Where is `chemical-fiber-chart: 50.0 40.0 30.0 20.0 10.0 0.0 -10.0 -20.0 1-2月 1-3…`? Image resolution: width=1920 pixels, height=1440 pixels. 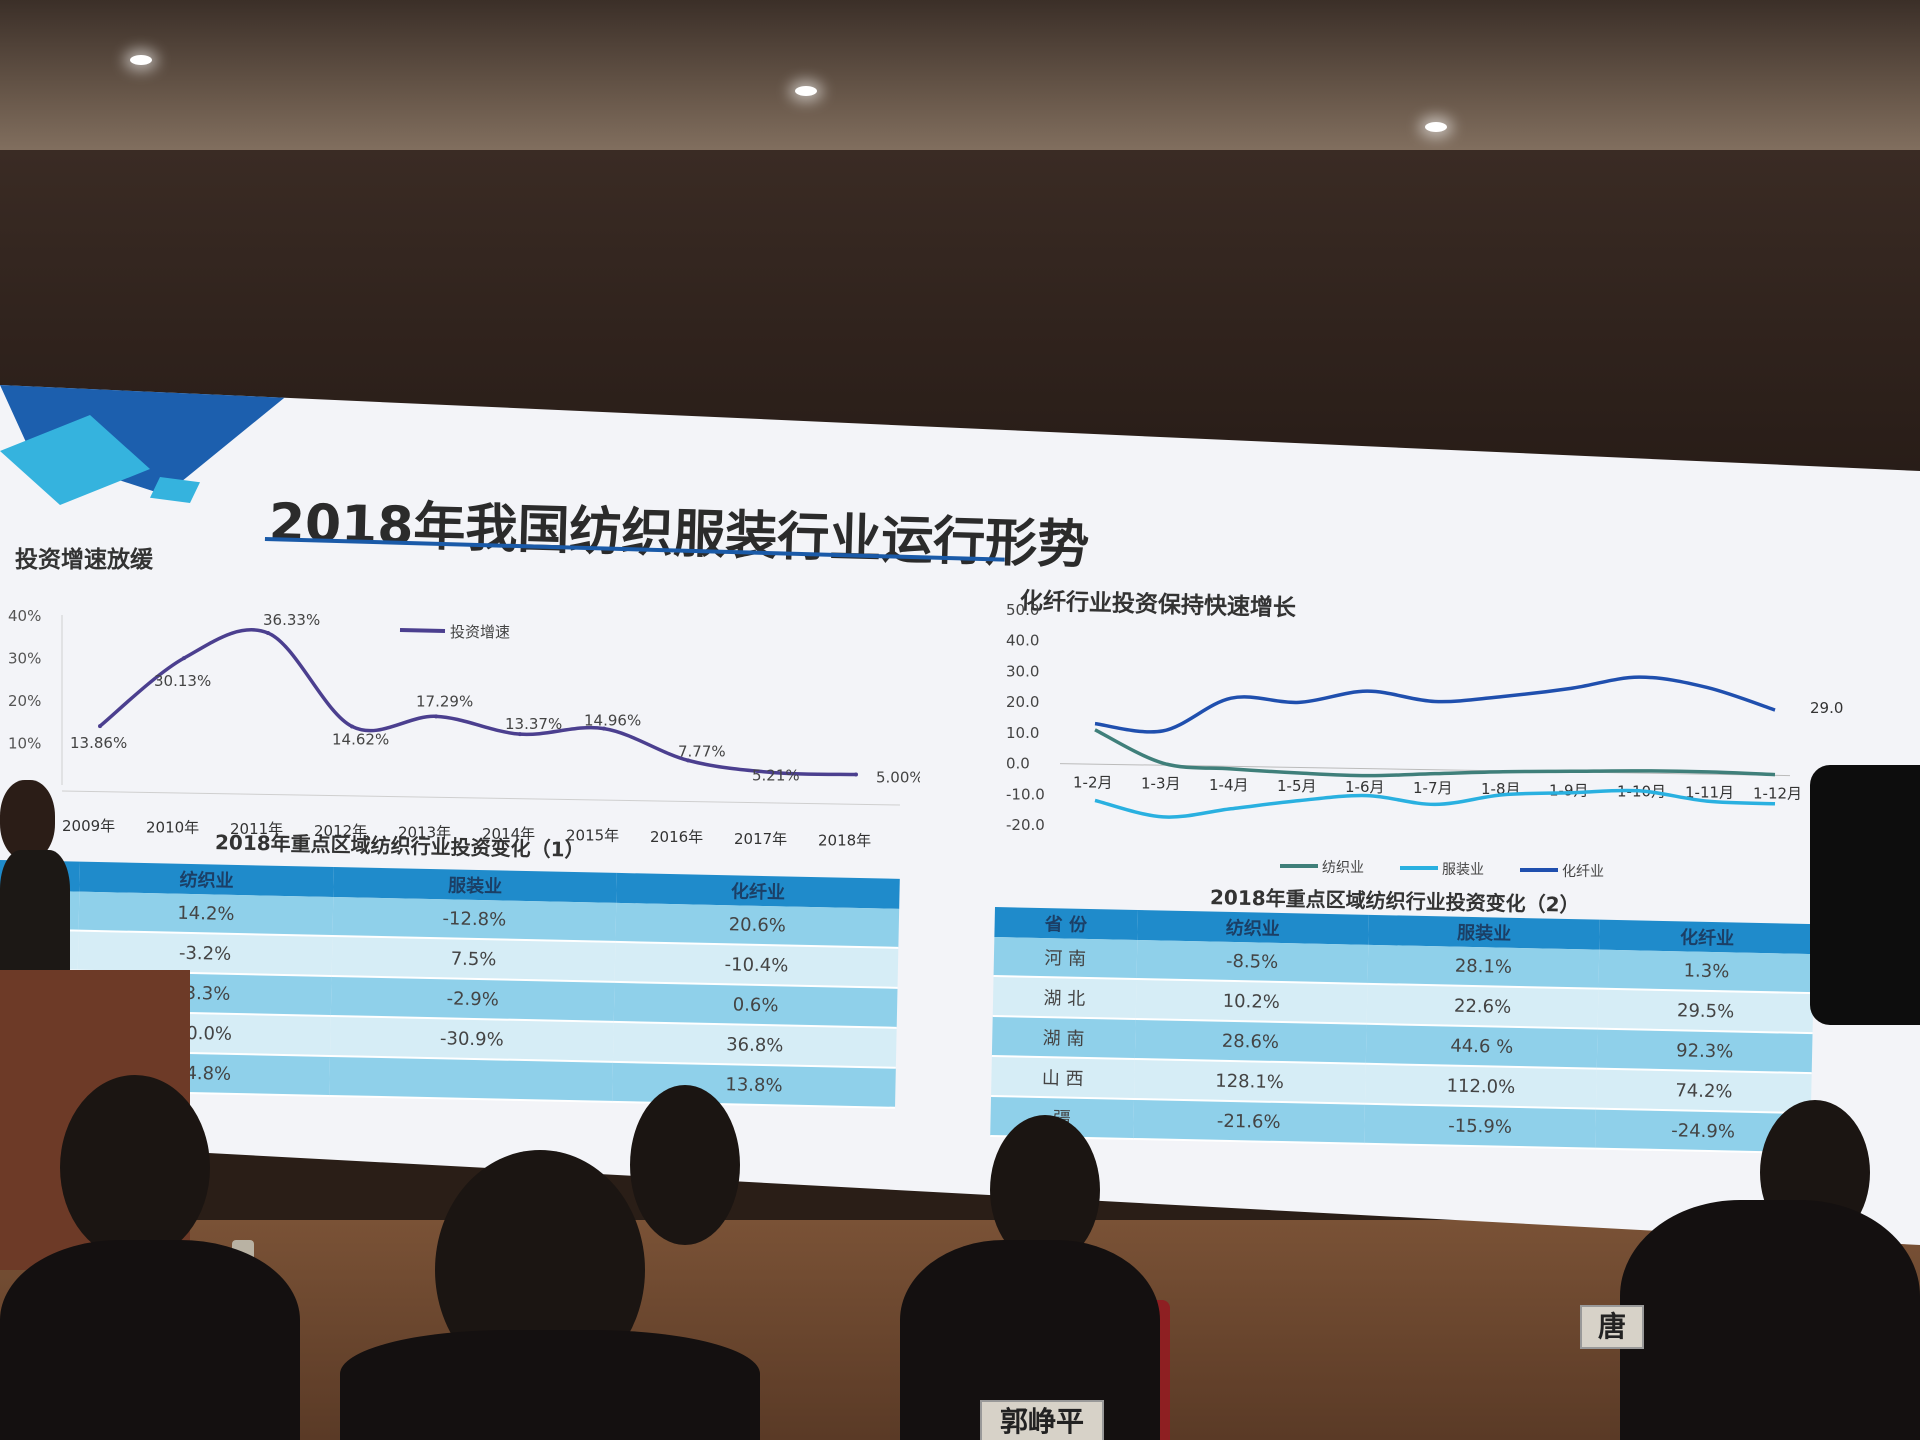 chemical-fiber-chart: 50.0 40.0 30.0 20.0 10.0 0.0 -10.0 -20.0 1-2月 1-3… is located at coordinates (1431, 740).